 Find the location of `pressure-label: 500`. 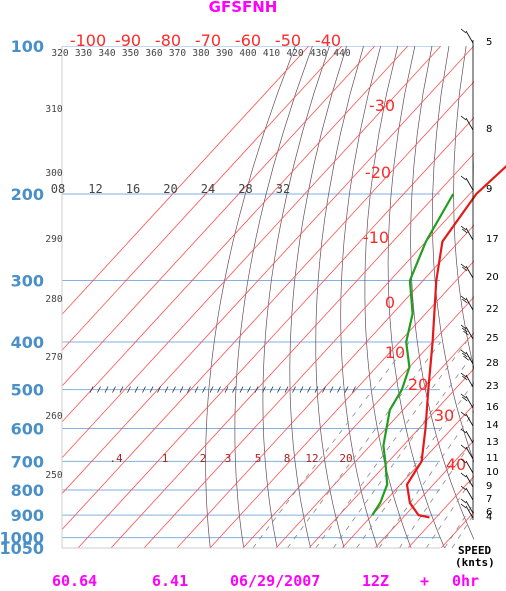

pressure-label: 500 is located at coordinates (27, 390).